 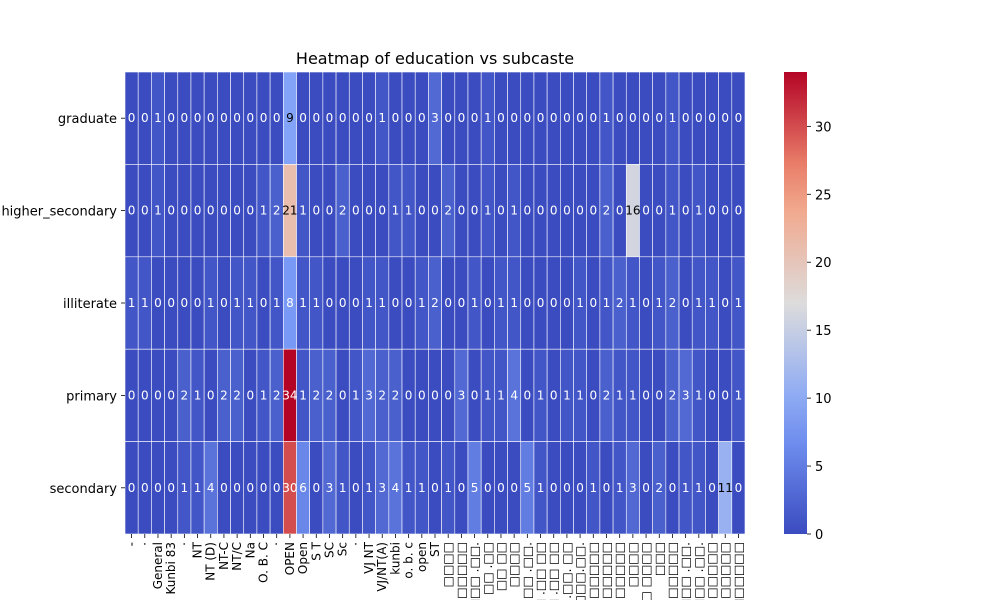 I want to click on x-tick-label: □□□□, so click(x=633, y=564).